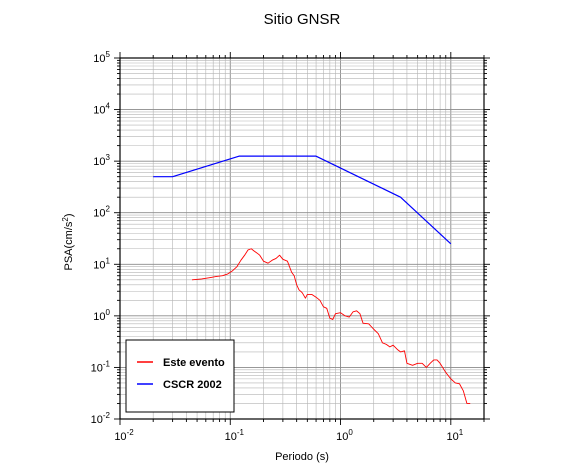 This screenshot has height=475, width=586. I want to click on y-tick-label: 10⁻¹, so click(101, 366).